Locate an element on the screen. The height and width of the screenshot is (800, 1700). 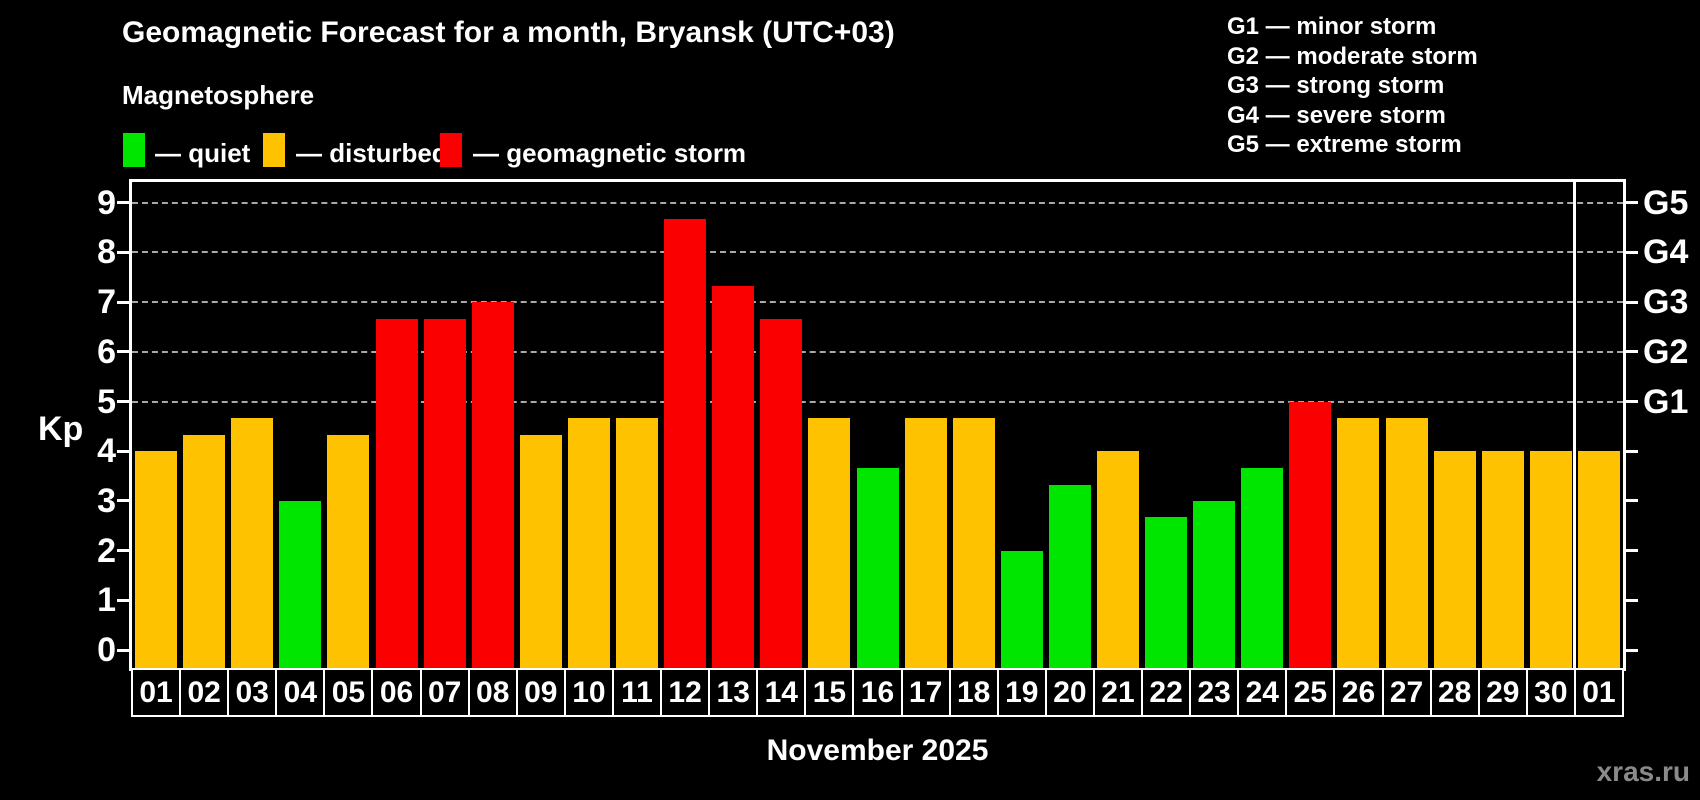
day-label-08: 08 is located at coordinates (492, 692).